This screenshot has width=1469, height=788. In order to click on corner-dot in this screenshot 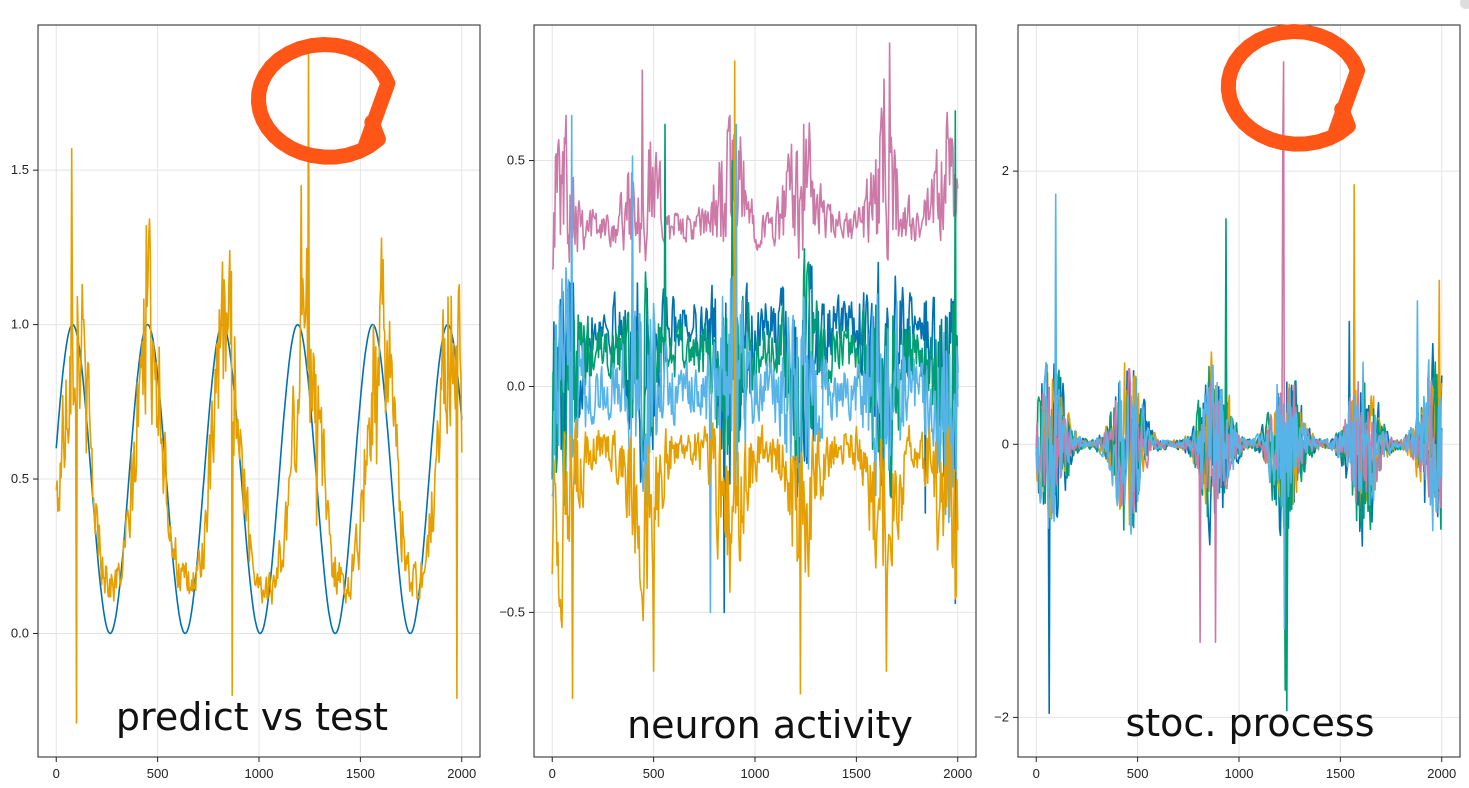, I will do `click(1464, 4)`.